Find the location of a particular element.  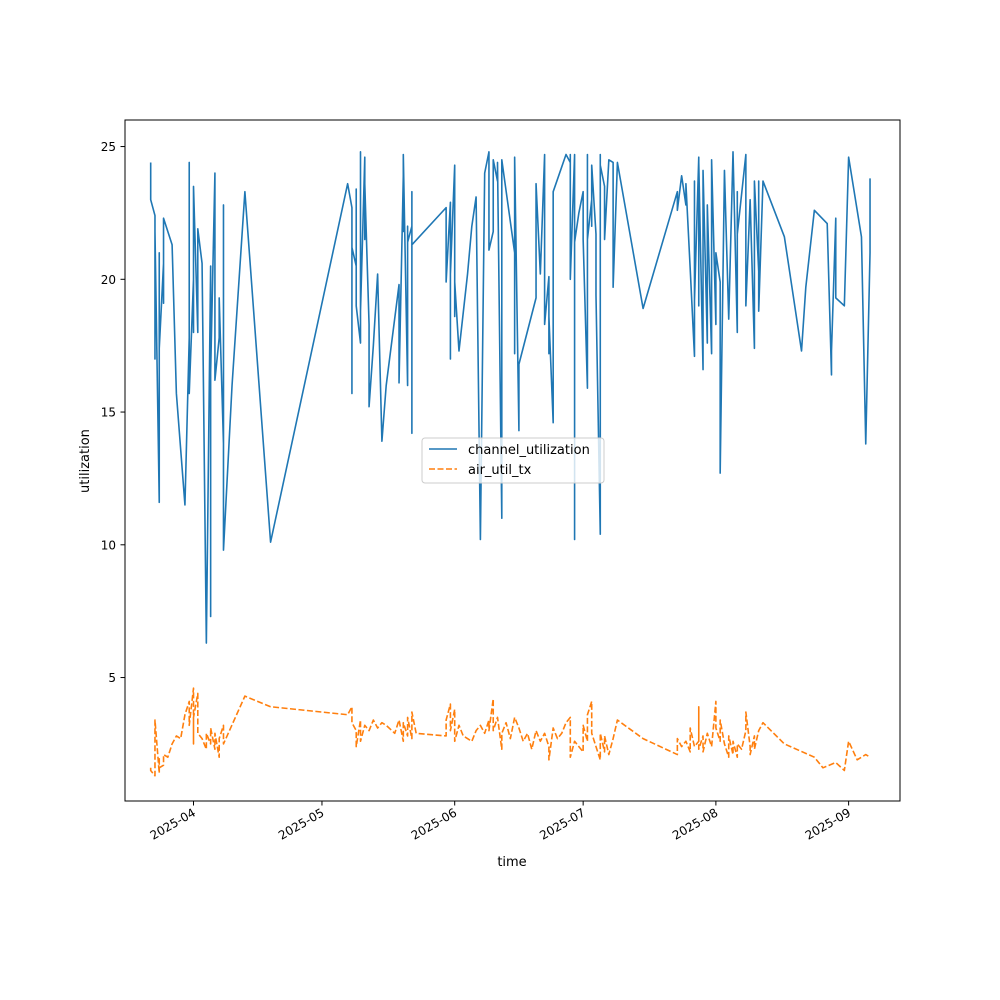

y-tick-label: 5 is located at coordinates (112, 678).